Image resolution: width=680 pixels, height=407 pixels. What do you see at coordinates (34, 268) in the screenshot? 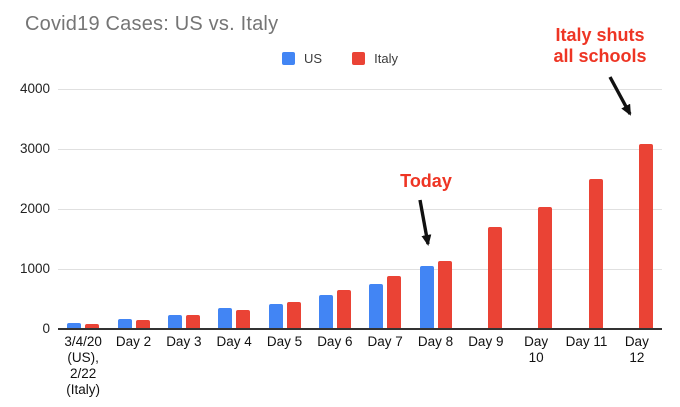
I see `y-tick-label: 1000` at bounding box center [34, 268].